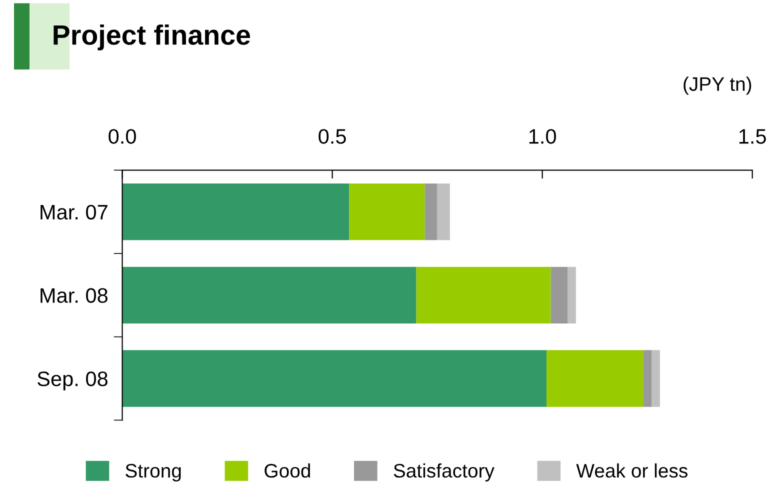 The width and height of the screenshot is (774, 499). Describe the element at coordinates (74, 295) in the screenshot. I see `y-tick-label: Mar. 08` at that location.